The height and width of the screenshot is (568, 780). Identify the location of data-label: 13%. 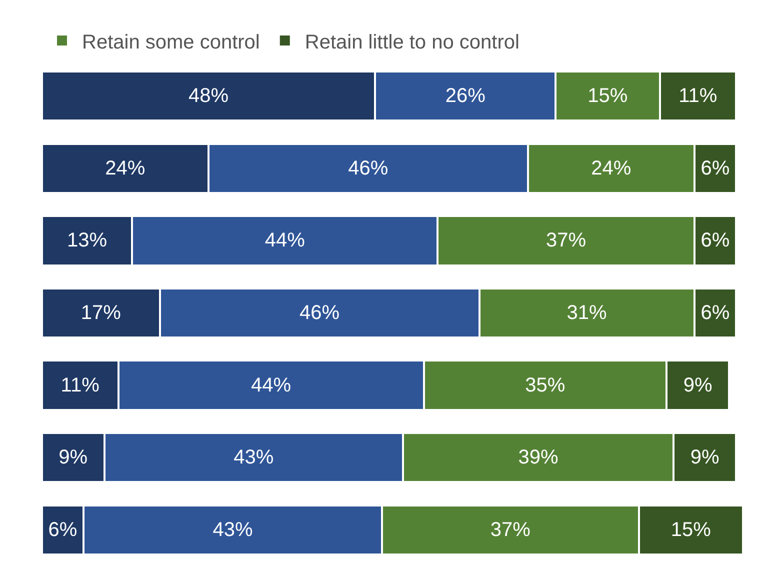
(87, 241).